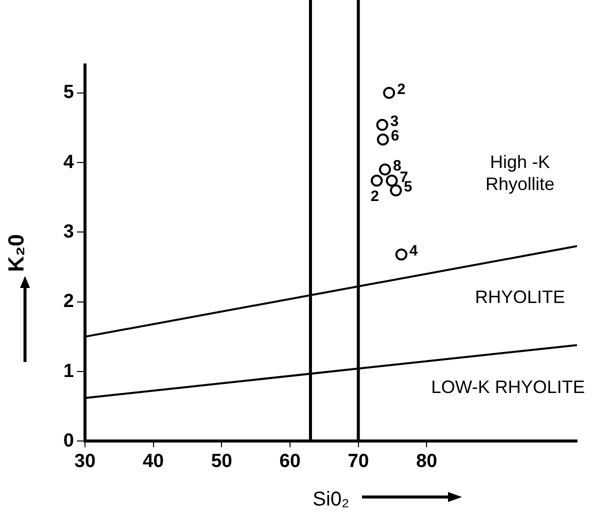 The image size is (605, 516). What do you see at coordinates (68, 231) in the screenshot?
I see `y-tick-label: 3` at bounding box center [68, 231].